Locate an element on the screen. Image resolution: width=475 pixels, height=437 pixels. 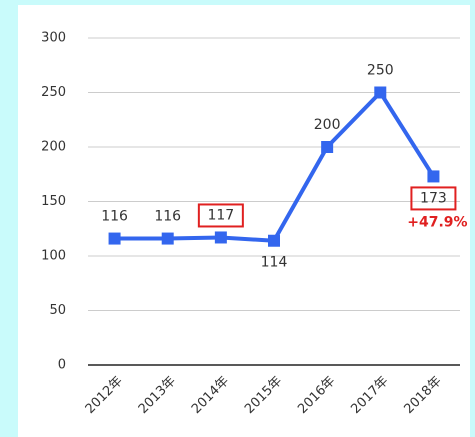
y-tick-label: 250 is located at coordinates (53, 92).